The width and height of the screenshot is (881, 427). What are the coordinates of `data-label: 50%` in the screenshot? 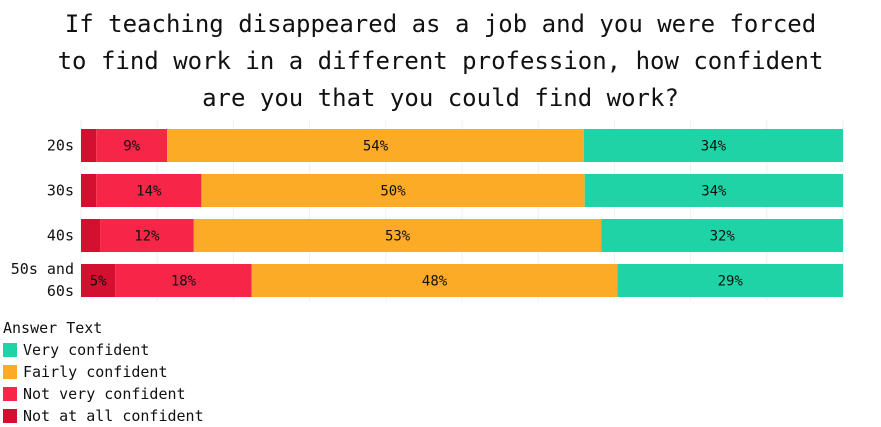 It's located at (393, 192).